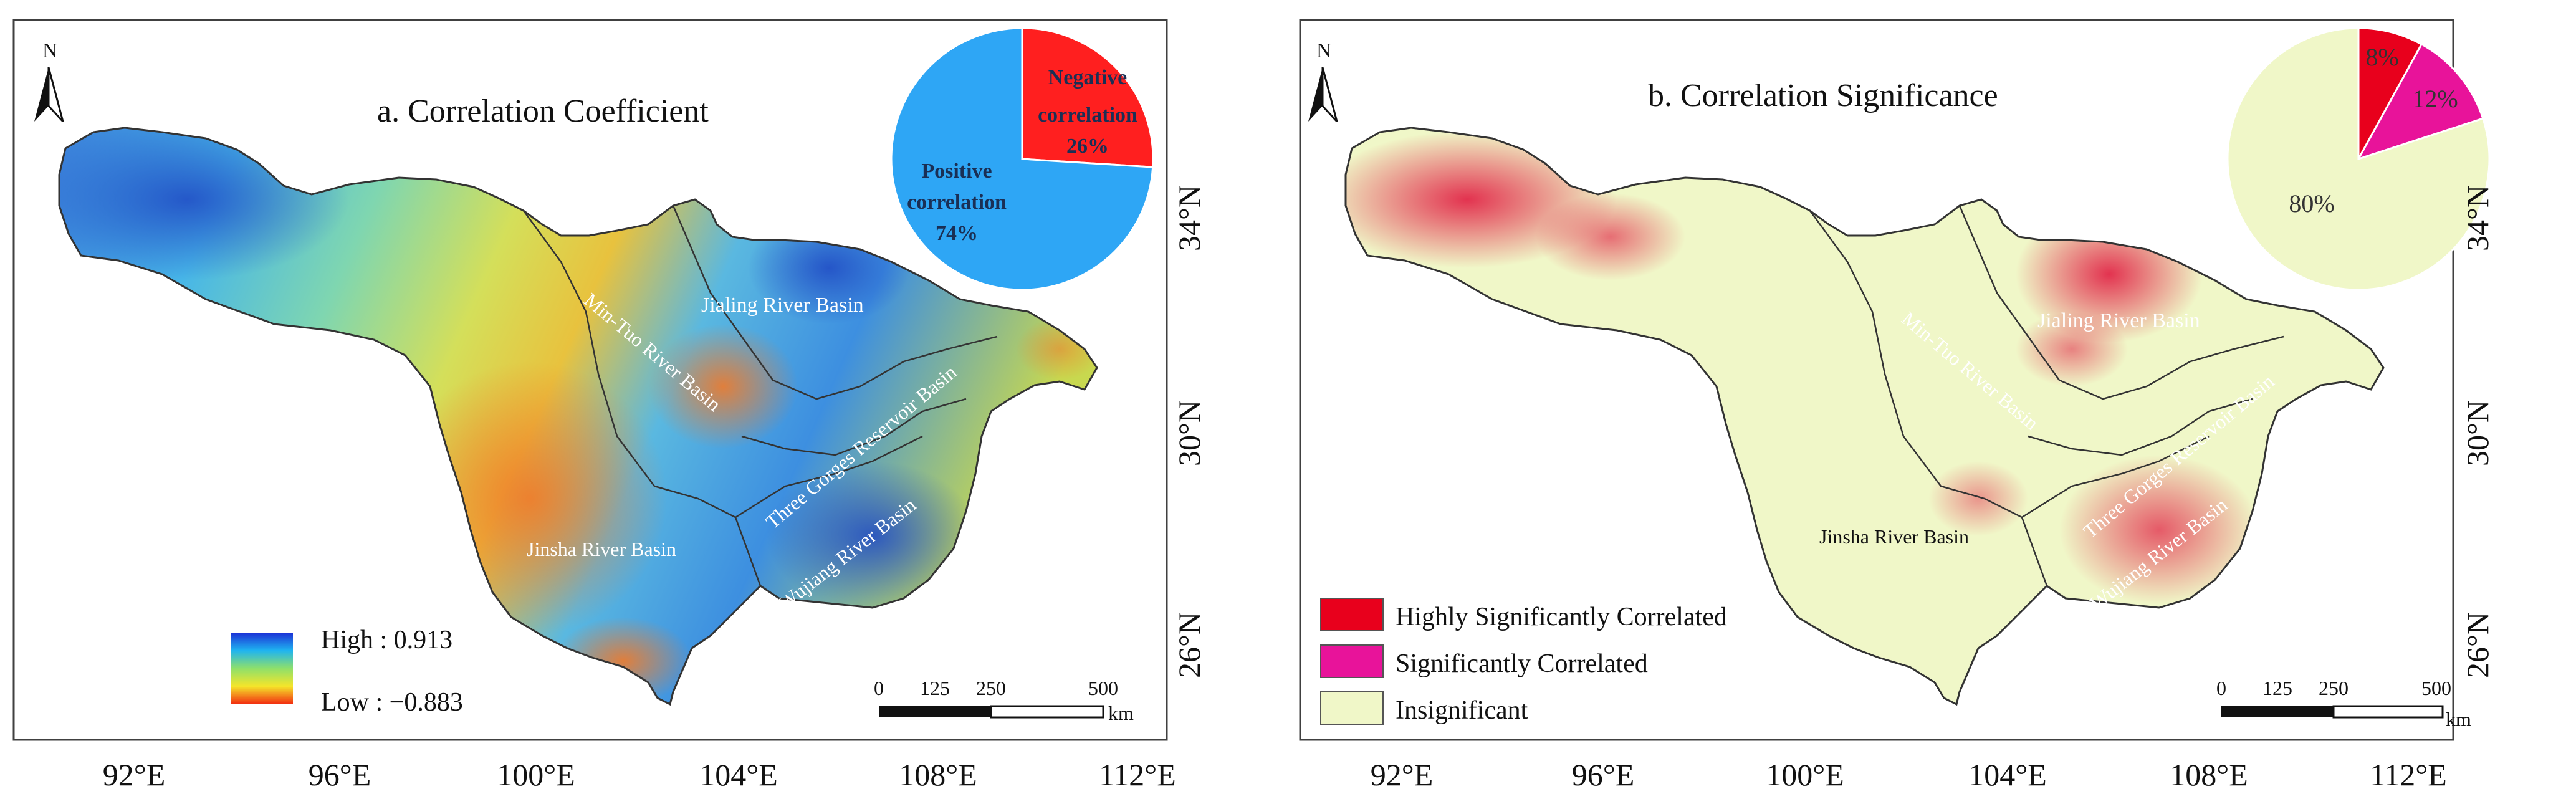  Describe the element at coordinates (2381, 57) in the screenshot. I see `pie-label-highly: 8%` at that location.